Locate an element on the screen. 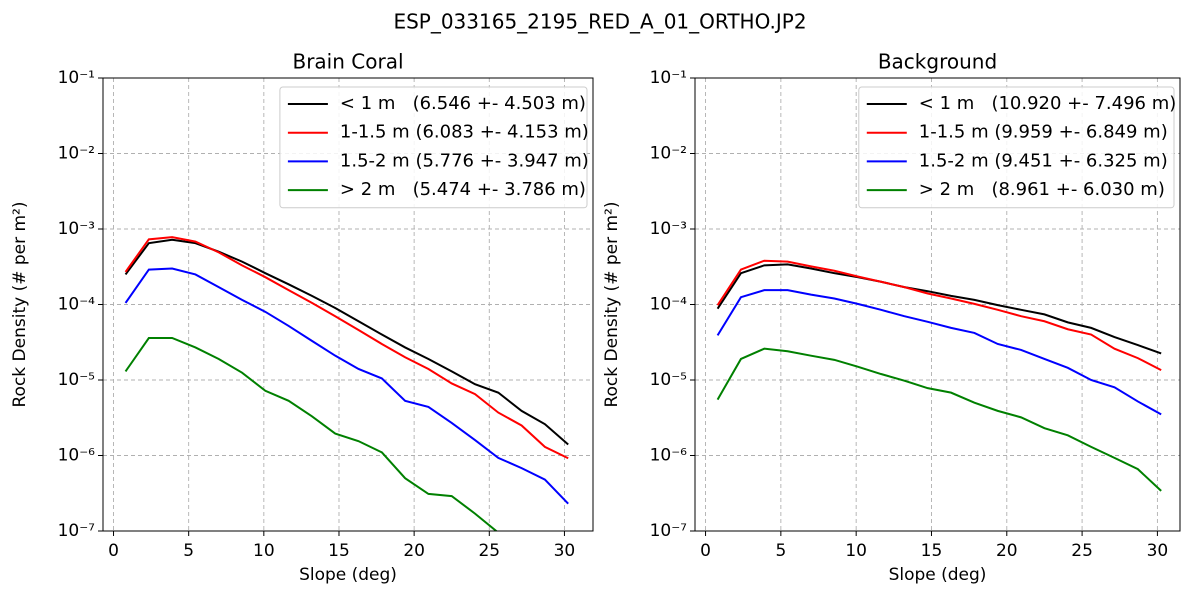  legend-label: 1-1.5 m (6.083 +- 4.153 m) is located at coordinates (464, 132).